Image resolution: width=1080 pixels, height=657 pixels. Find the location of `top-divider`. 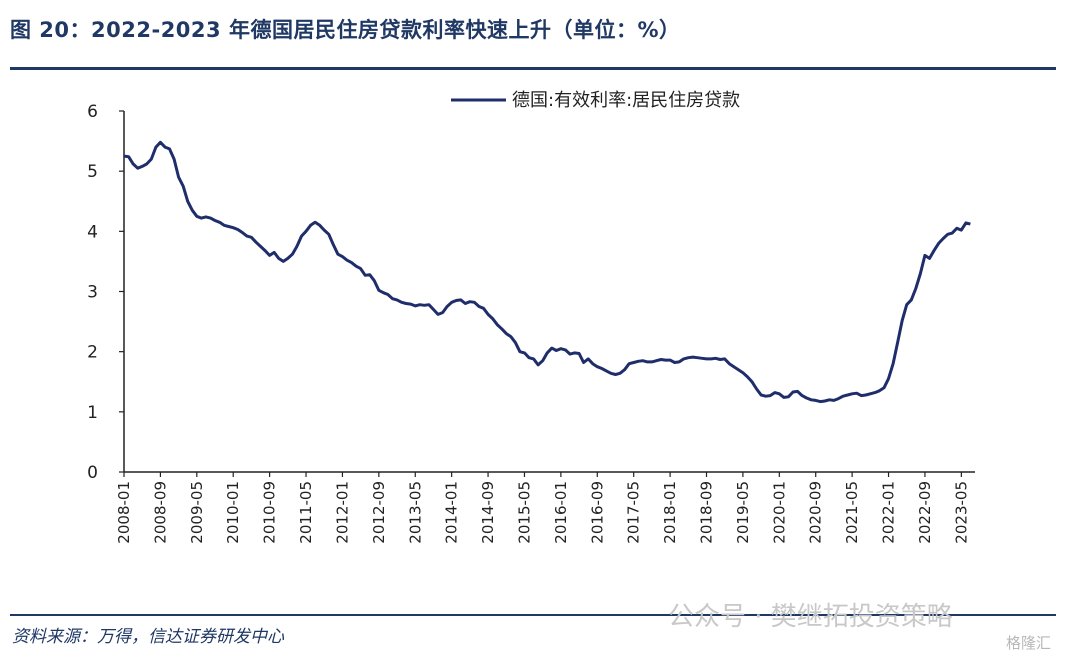

top-divider is located at coordinates (533, 68).